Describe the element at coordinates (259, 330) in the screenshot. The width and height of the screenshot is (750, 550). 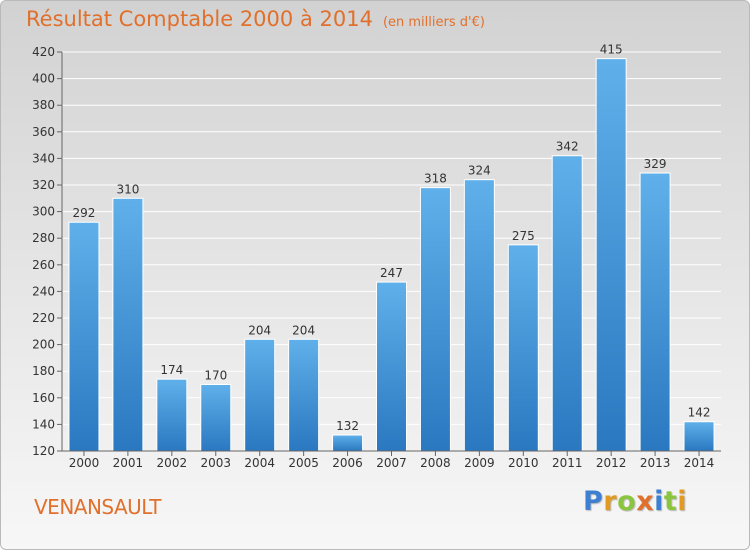
I see `value-label-2004: 204` at that location.